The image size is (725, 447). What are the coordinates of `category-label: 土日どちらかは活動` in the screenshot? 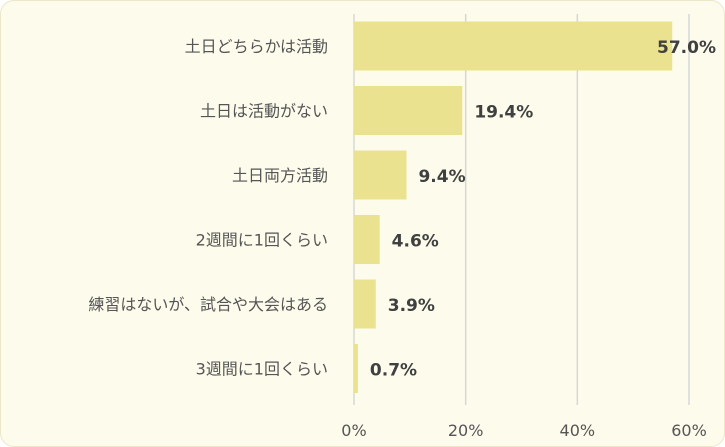 It's located at (256, 46).